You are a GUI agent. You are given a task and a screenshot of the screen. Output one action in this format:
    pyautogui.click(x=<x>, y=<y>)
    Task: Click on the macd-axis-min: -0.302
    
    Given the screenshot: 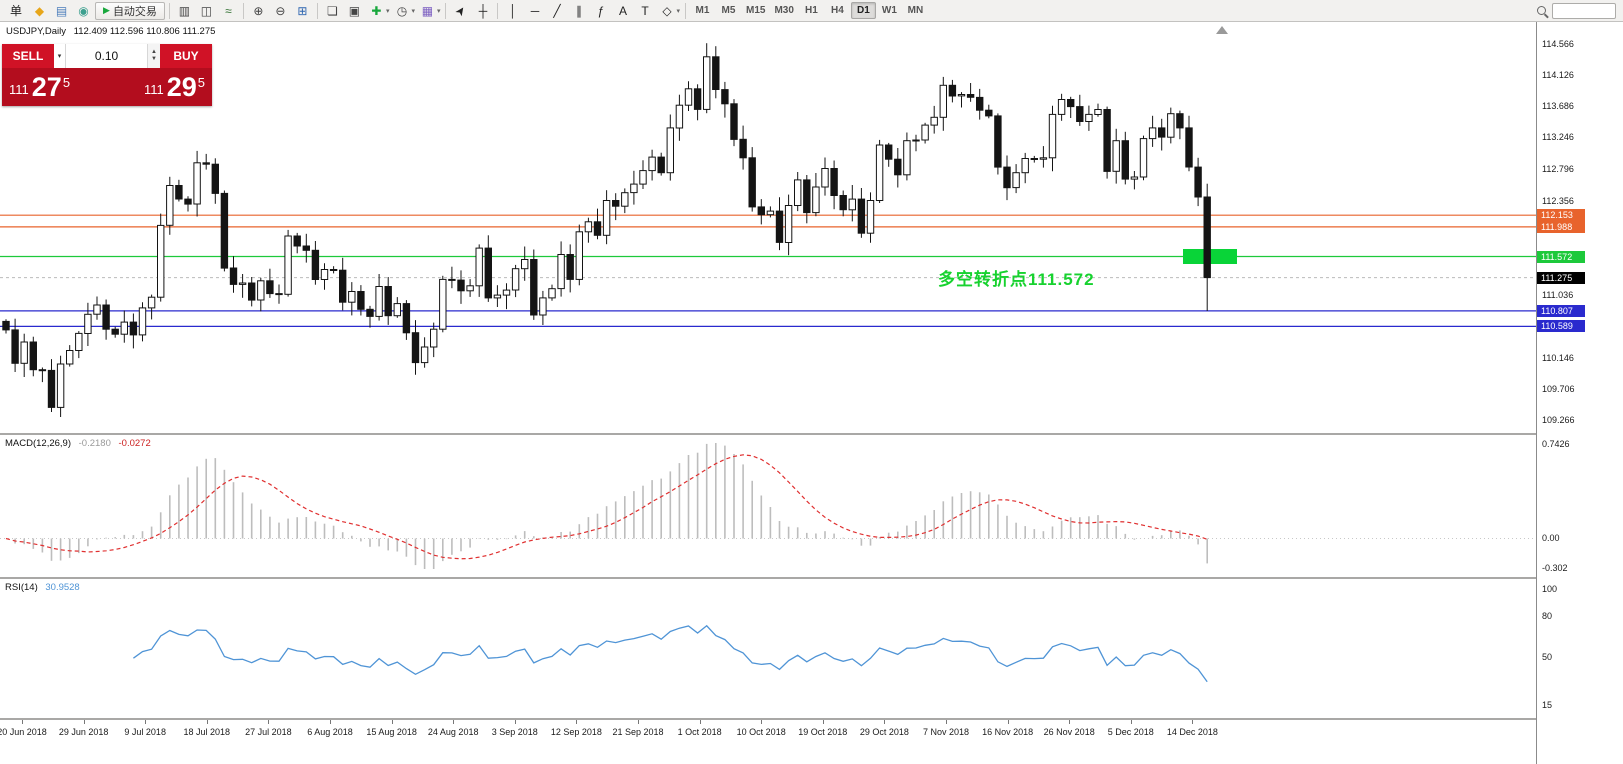 What is the action you would take?
    pyautogui.click(x=1555, y=568)
    